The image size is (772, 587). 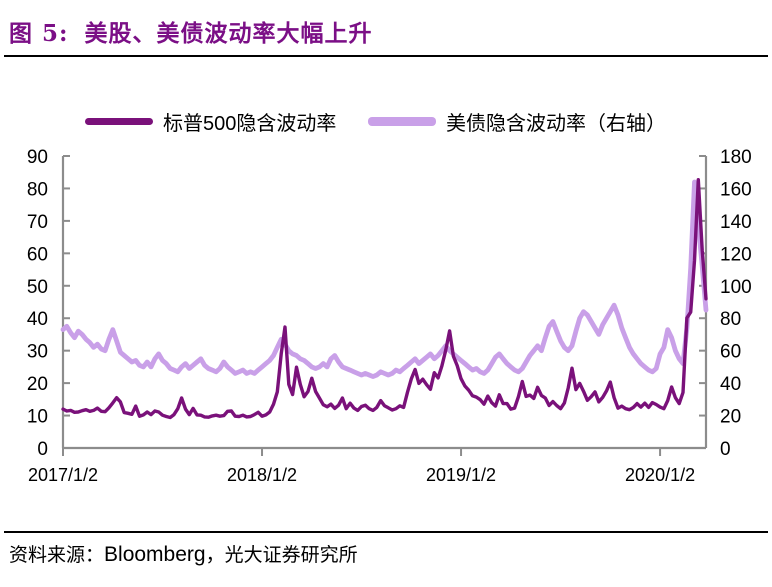 What do you see at coordinates (736, 189) in the screenshot?
I see `y-right-tick-label: 160` at bounding box center [736, 189].